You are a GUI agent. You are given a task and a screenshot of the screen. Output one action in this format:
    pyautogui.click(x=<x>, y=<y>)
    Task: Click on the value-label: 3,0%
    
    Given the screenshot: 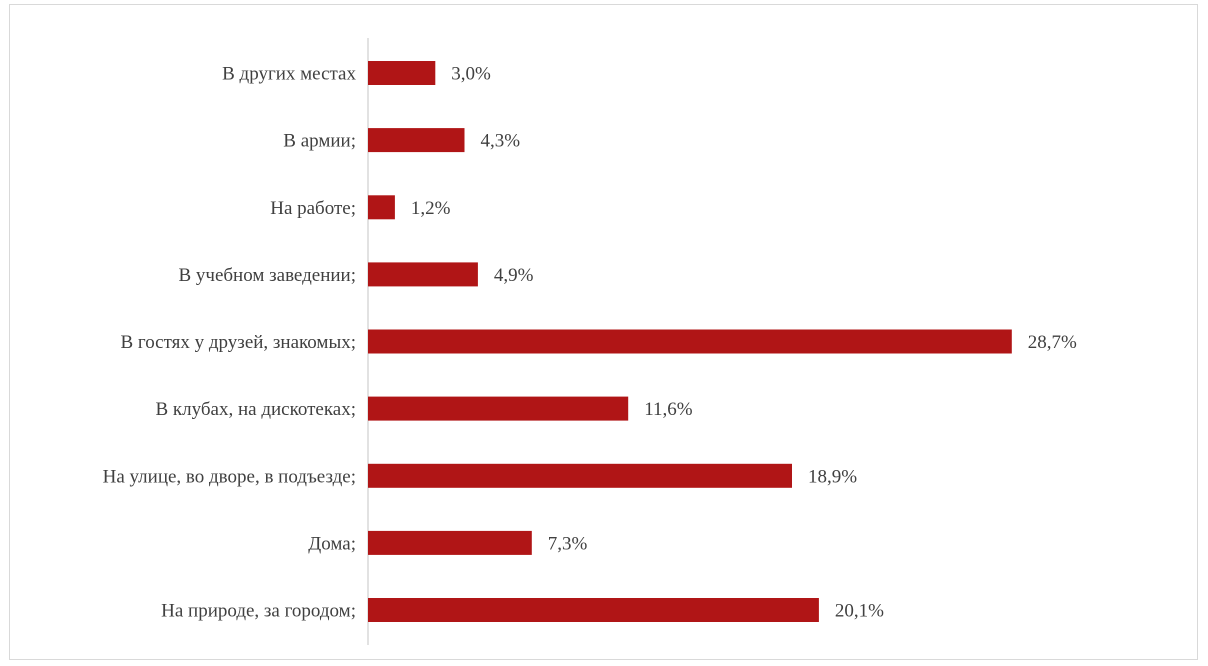 What is the action you would take?
    pyautogui.click(x=471, y=74)
    